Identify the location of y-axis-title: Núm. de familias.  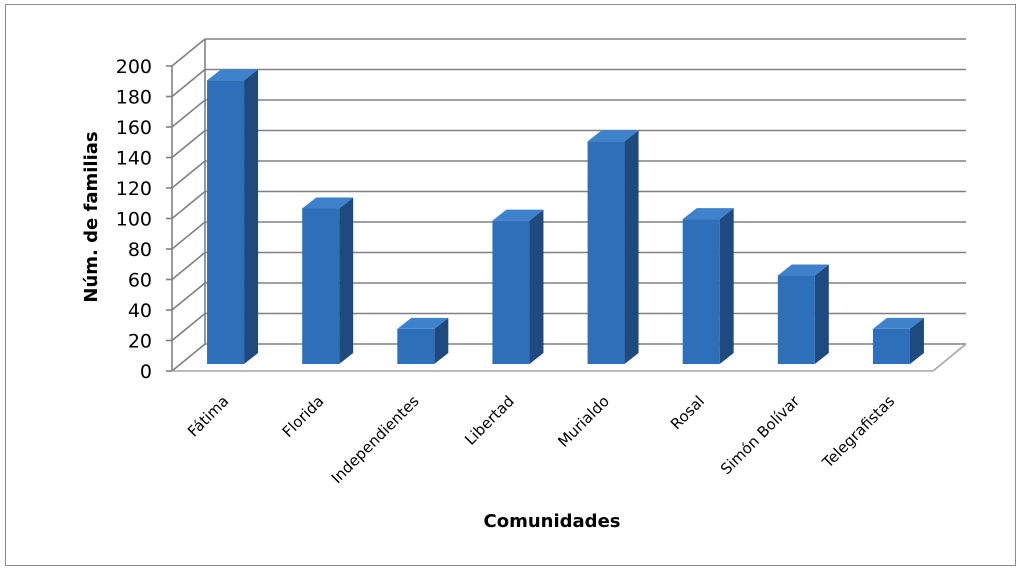
(91, 216).